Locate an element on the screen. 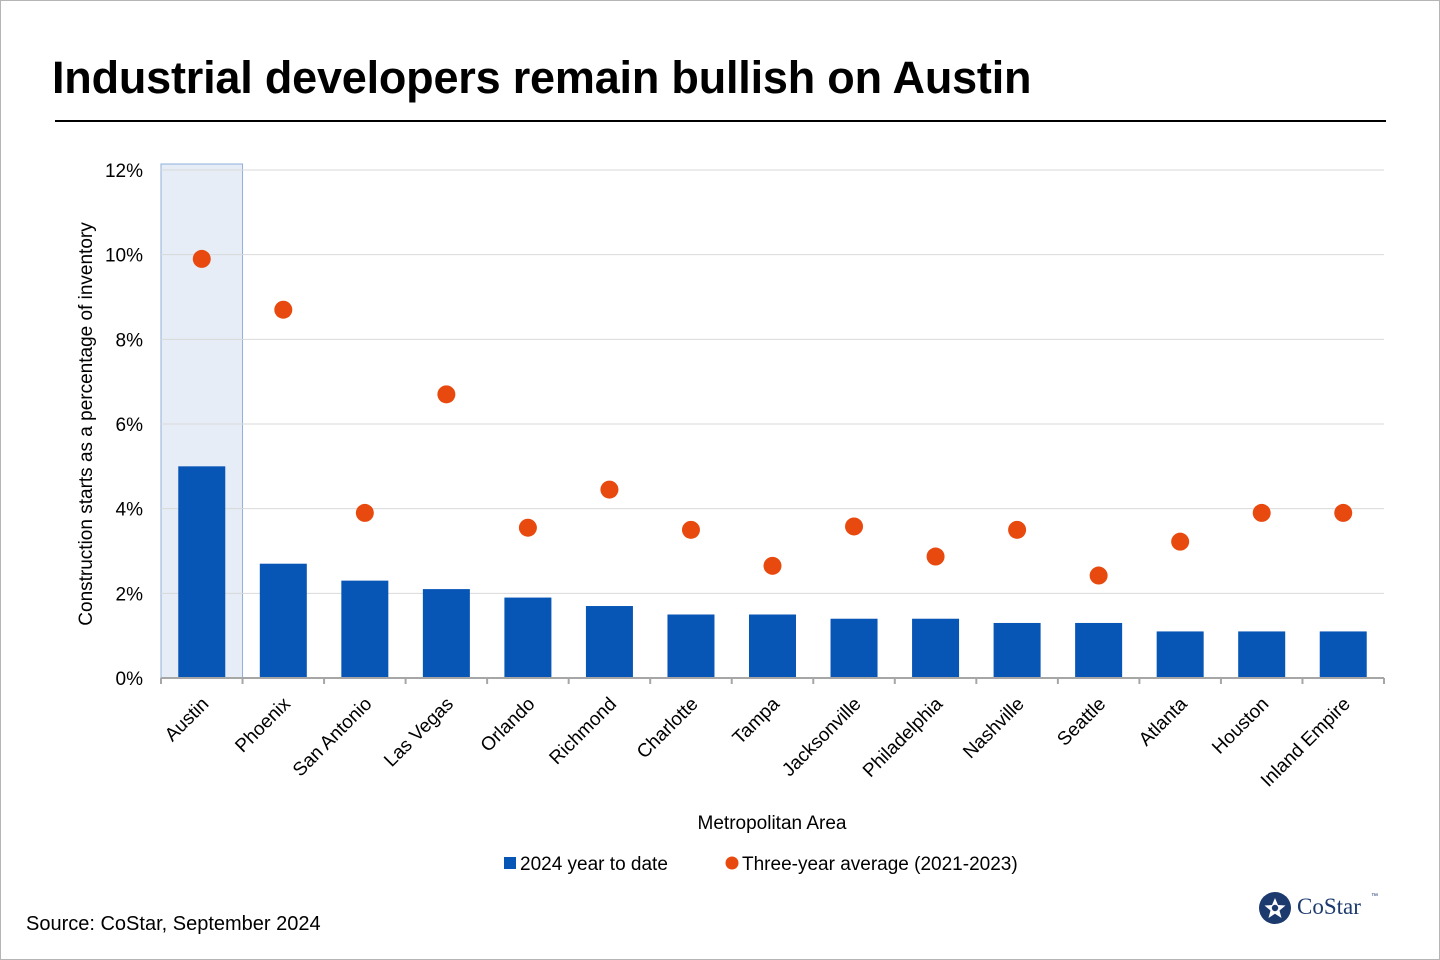 The image size is (1440, 960). title-divider is located at coordinates (720, 121).